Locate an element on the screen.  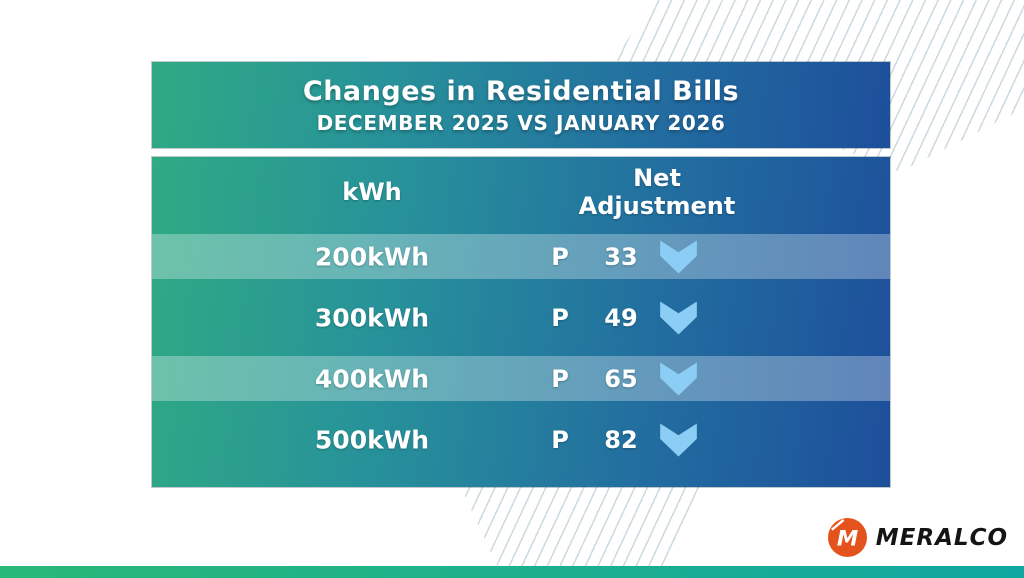
meralco-logo-icon: M is located at coordinates (847, 537).